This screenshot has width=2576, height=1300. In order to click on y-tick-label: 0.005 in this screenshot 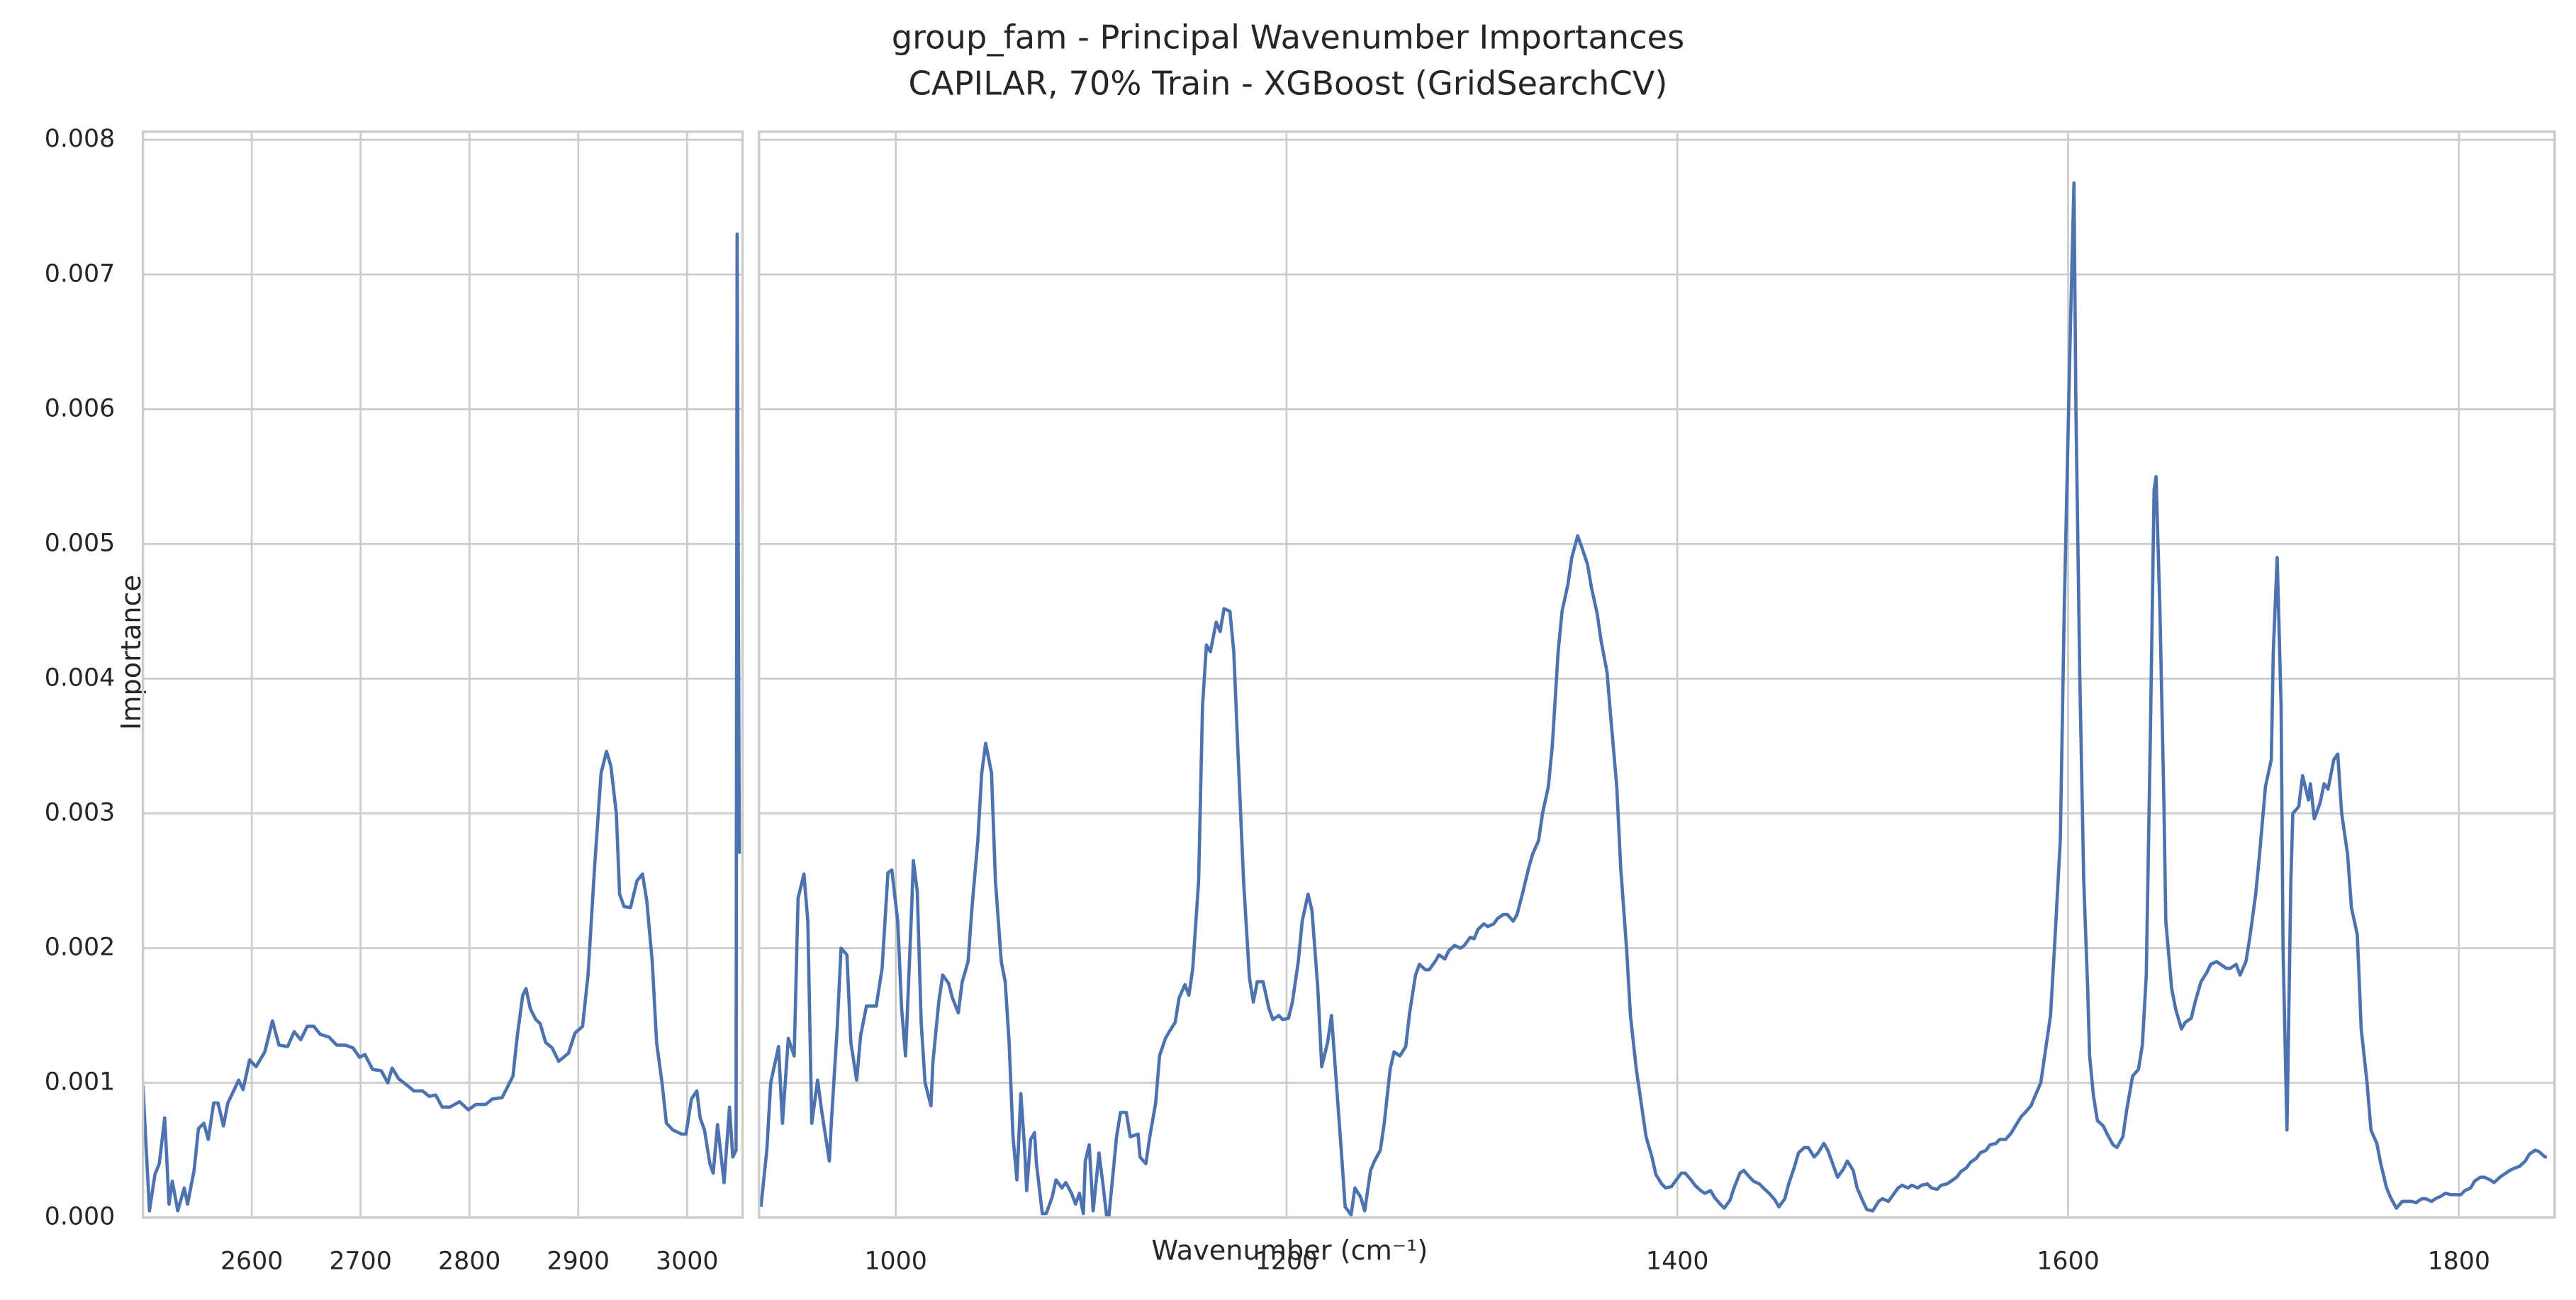, I will do `click(80, 543)`.